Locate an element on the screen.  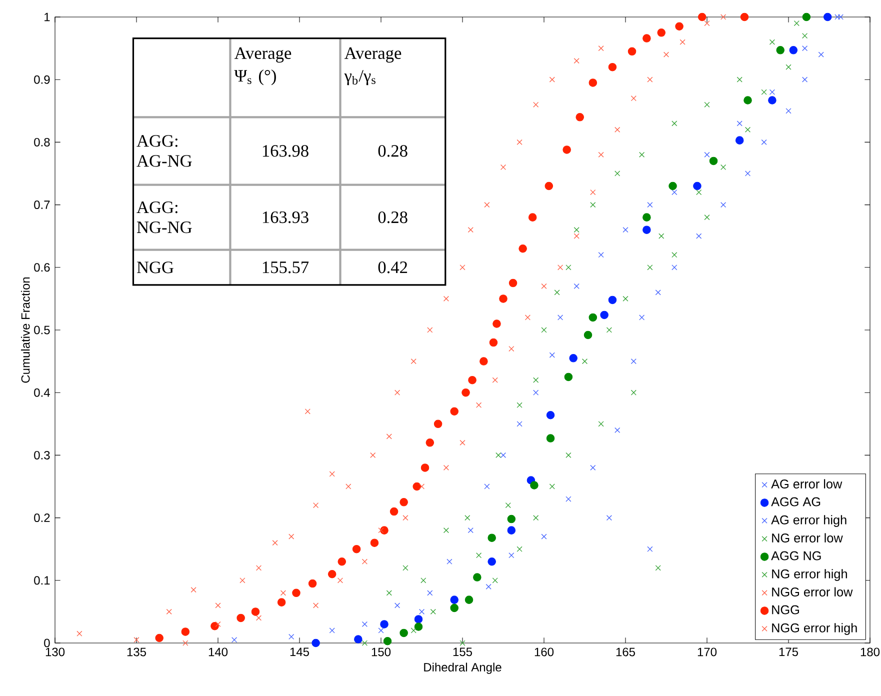
annotation: NGG is located at coordinates (155, 268).